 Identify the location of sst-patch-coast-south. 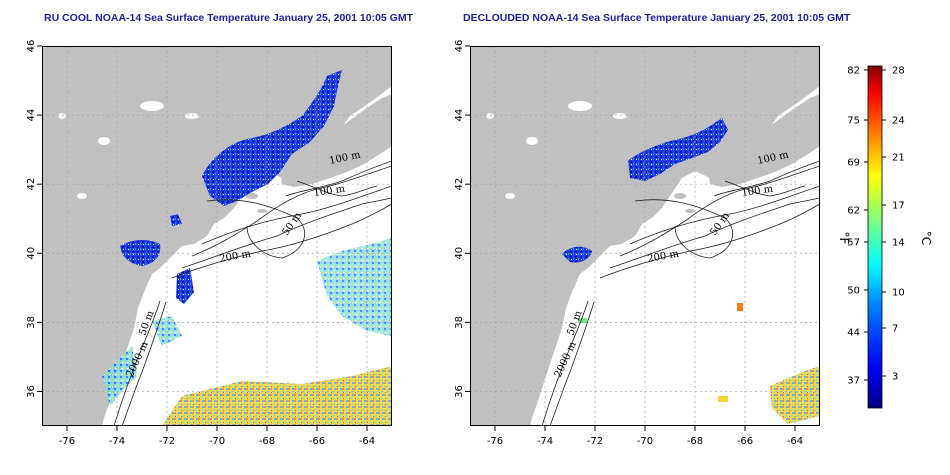
(119, 376).